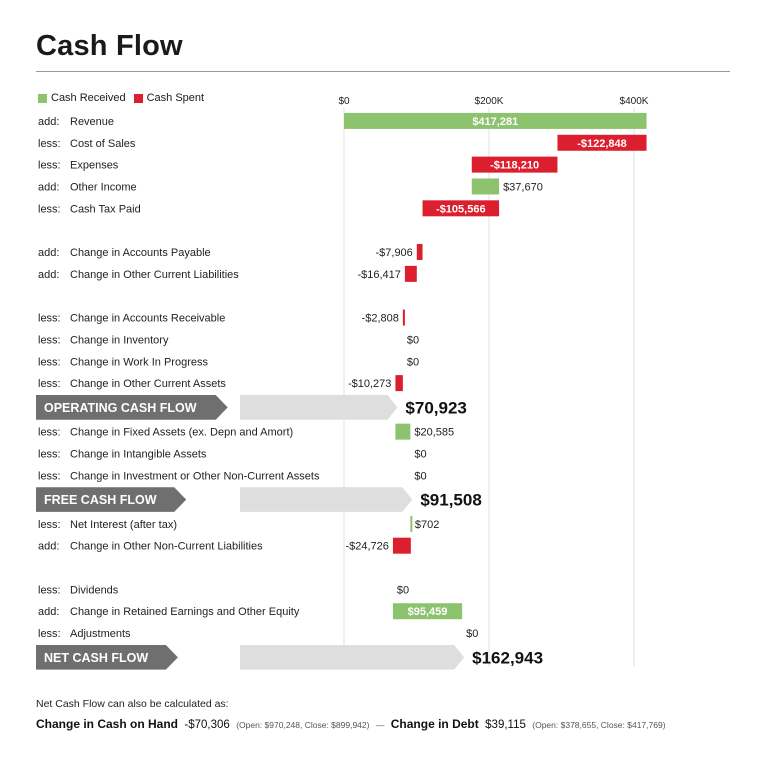 The width and height of the screenshot is (768, 768). What do you see at coordinates (48, 612) in the screenshot?
I see `row-prefix-22: add:` at bounding box center [48, 612].